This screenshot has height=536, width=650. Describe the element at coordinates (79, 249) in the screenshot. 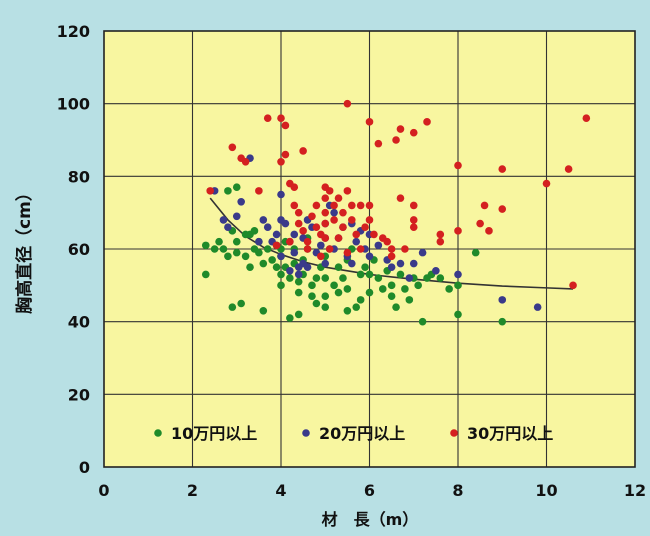

I see `y-tick-label: 60` at that location.